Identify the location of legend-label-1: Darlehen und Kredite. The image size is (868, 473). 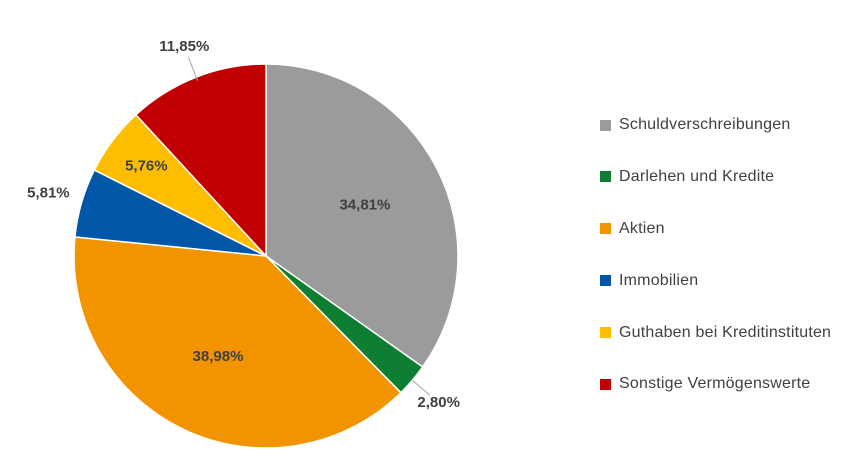
(697, 176).